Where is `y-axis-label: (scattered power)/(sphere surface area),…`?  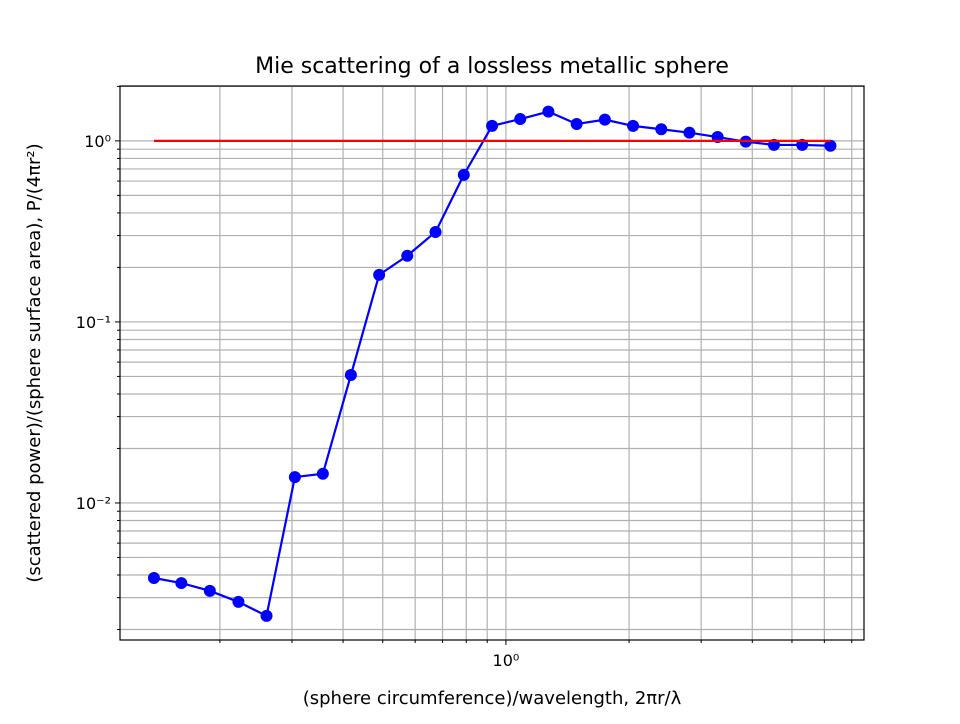 y-axis-label: (scattered power)/(sphere surface area),… is located at coordinates (34, 362).